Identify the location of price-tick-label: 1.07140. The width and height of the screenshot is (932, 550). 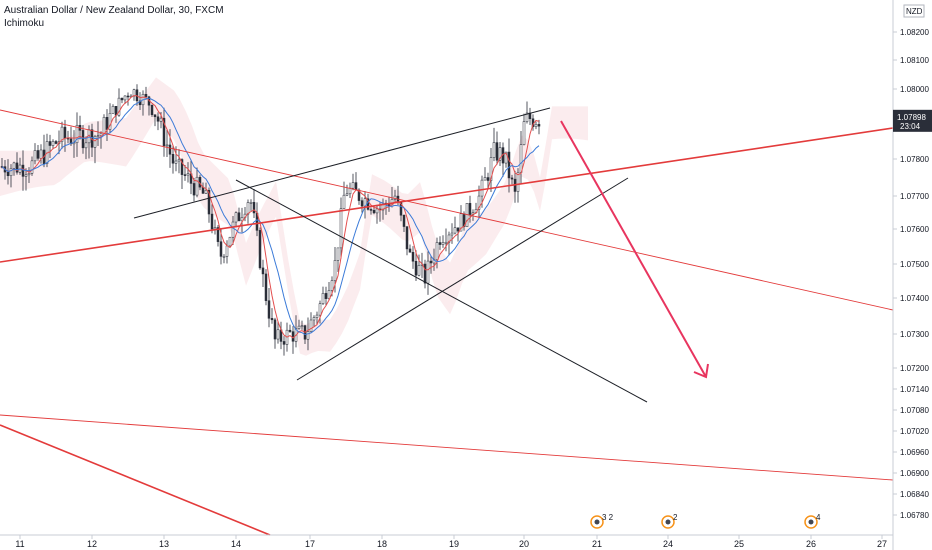
(914, 389).